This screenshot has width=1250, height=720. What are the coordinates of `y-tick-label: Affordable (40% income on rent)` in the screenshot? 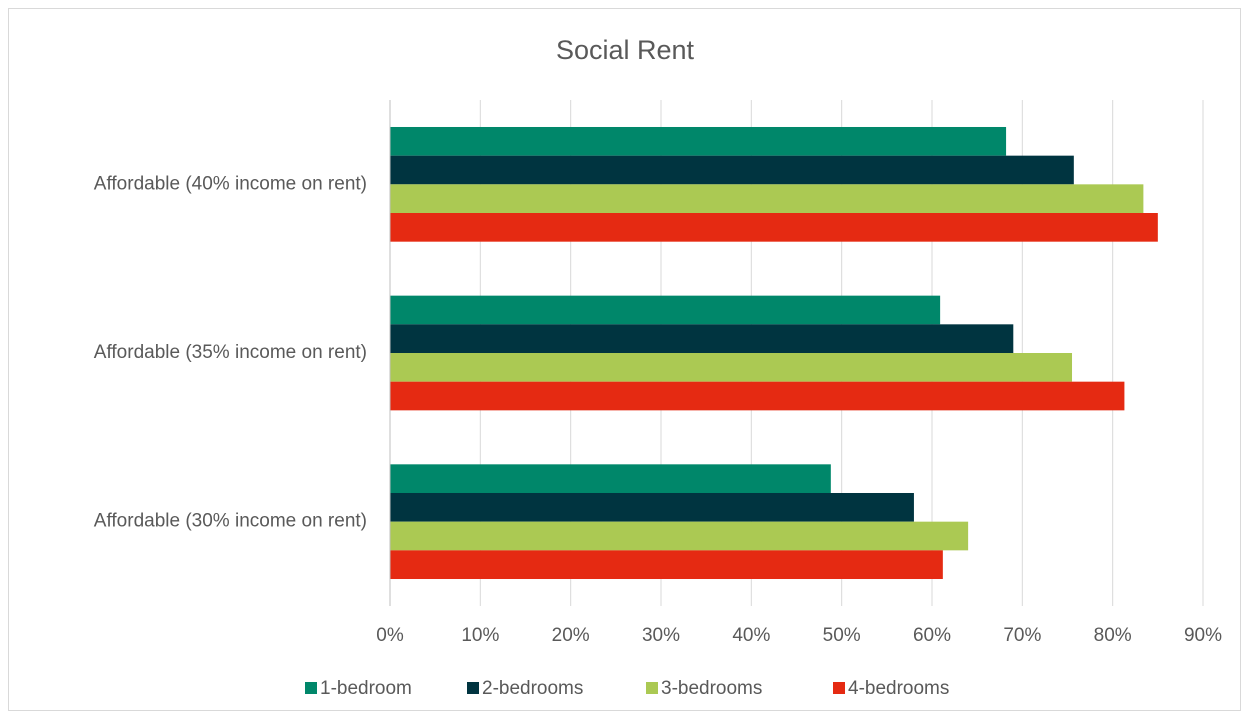 It's located at (230, 183).